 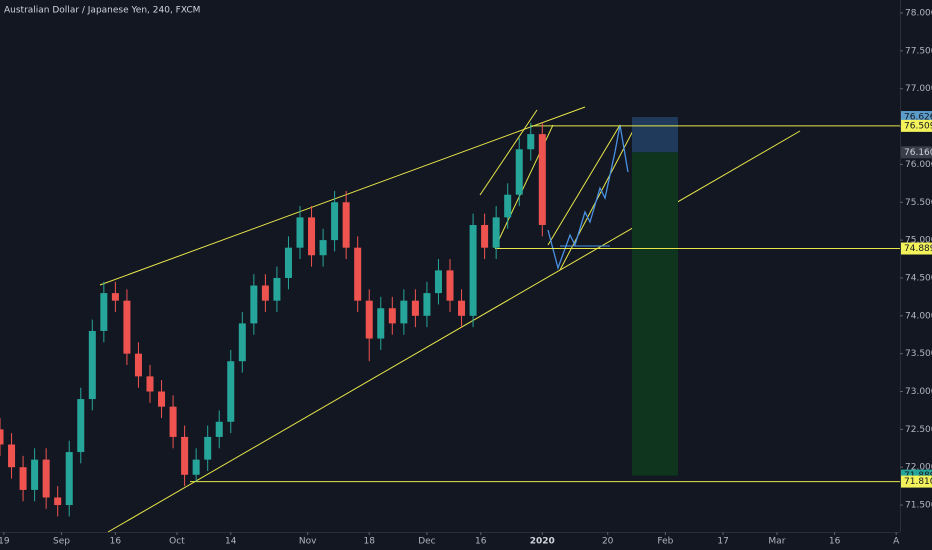 I want to click on x-tick-label: Sep, so click(x=61, y=542).